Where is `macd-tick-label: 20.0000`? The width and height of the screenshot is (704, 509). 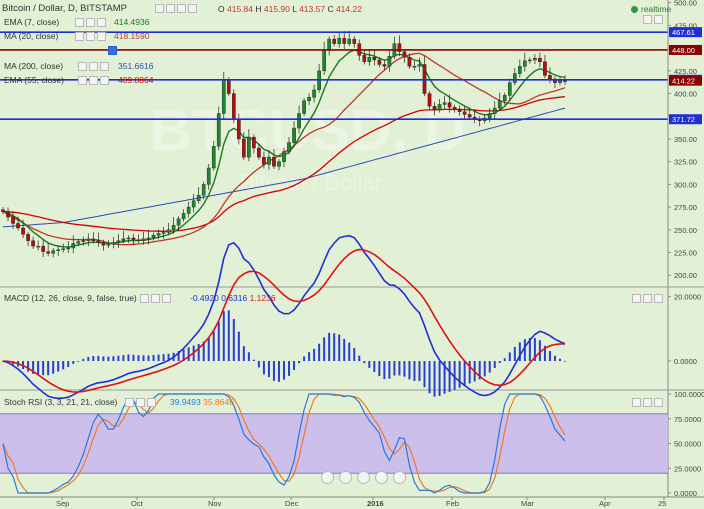
macd-tick-label: 20.0000 is located at coordinates (687, 297).